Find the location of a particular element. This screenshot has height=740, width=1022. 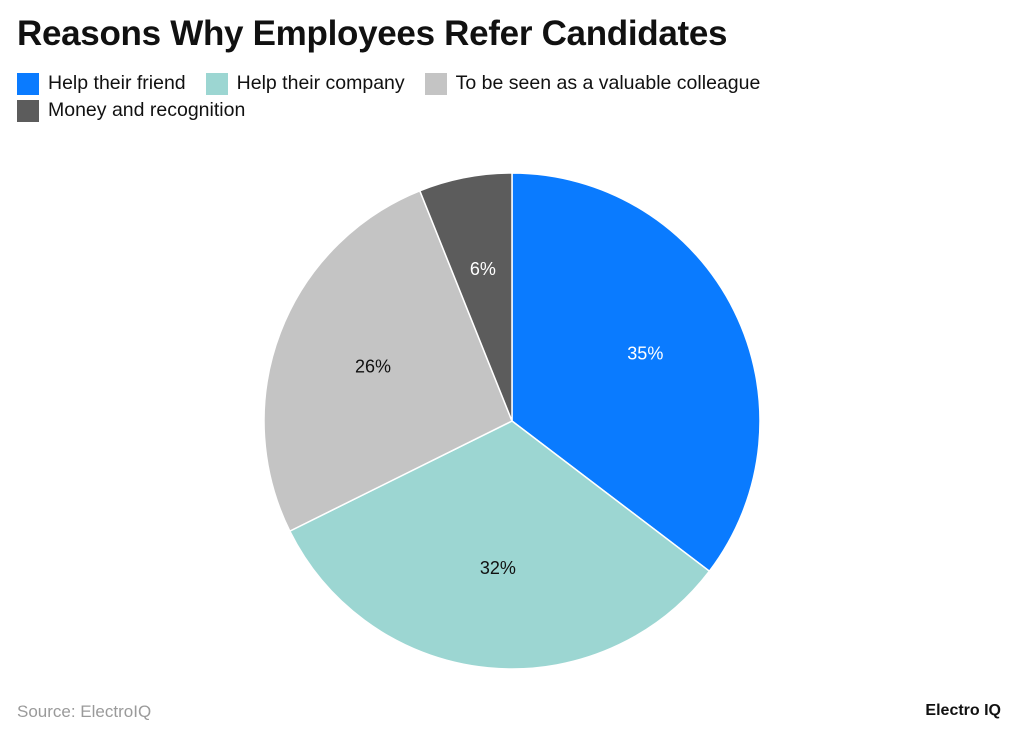

source-note: Source: ElectroIQ is located at coordinates (84, 711).